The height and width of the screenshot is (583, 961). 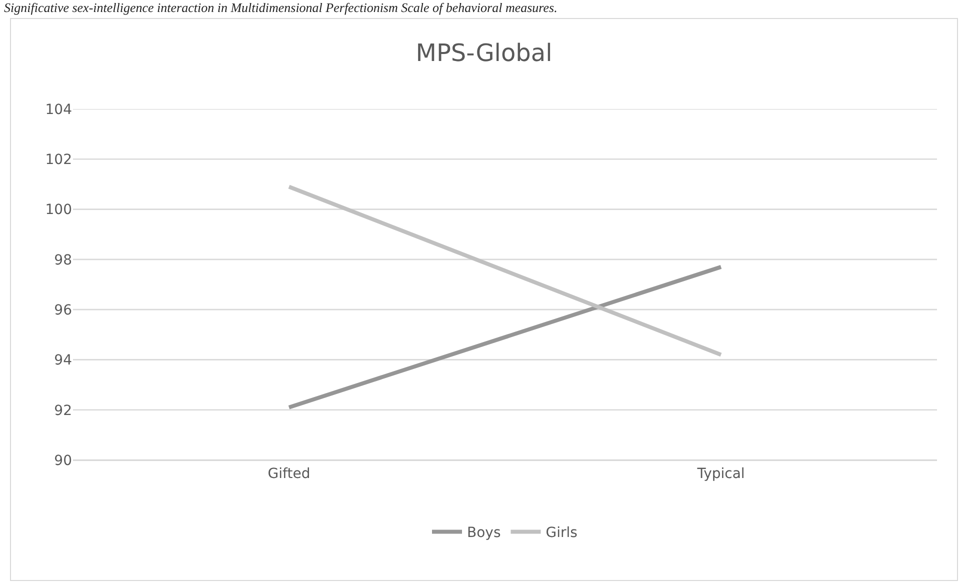 What do you see at coordinates (484, 533) in the screenshot?
I see `legend-label: Boys` at bounding box center [484, 533].